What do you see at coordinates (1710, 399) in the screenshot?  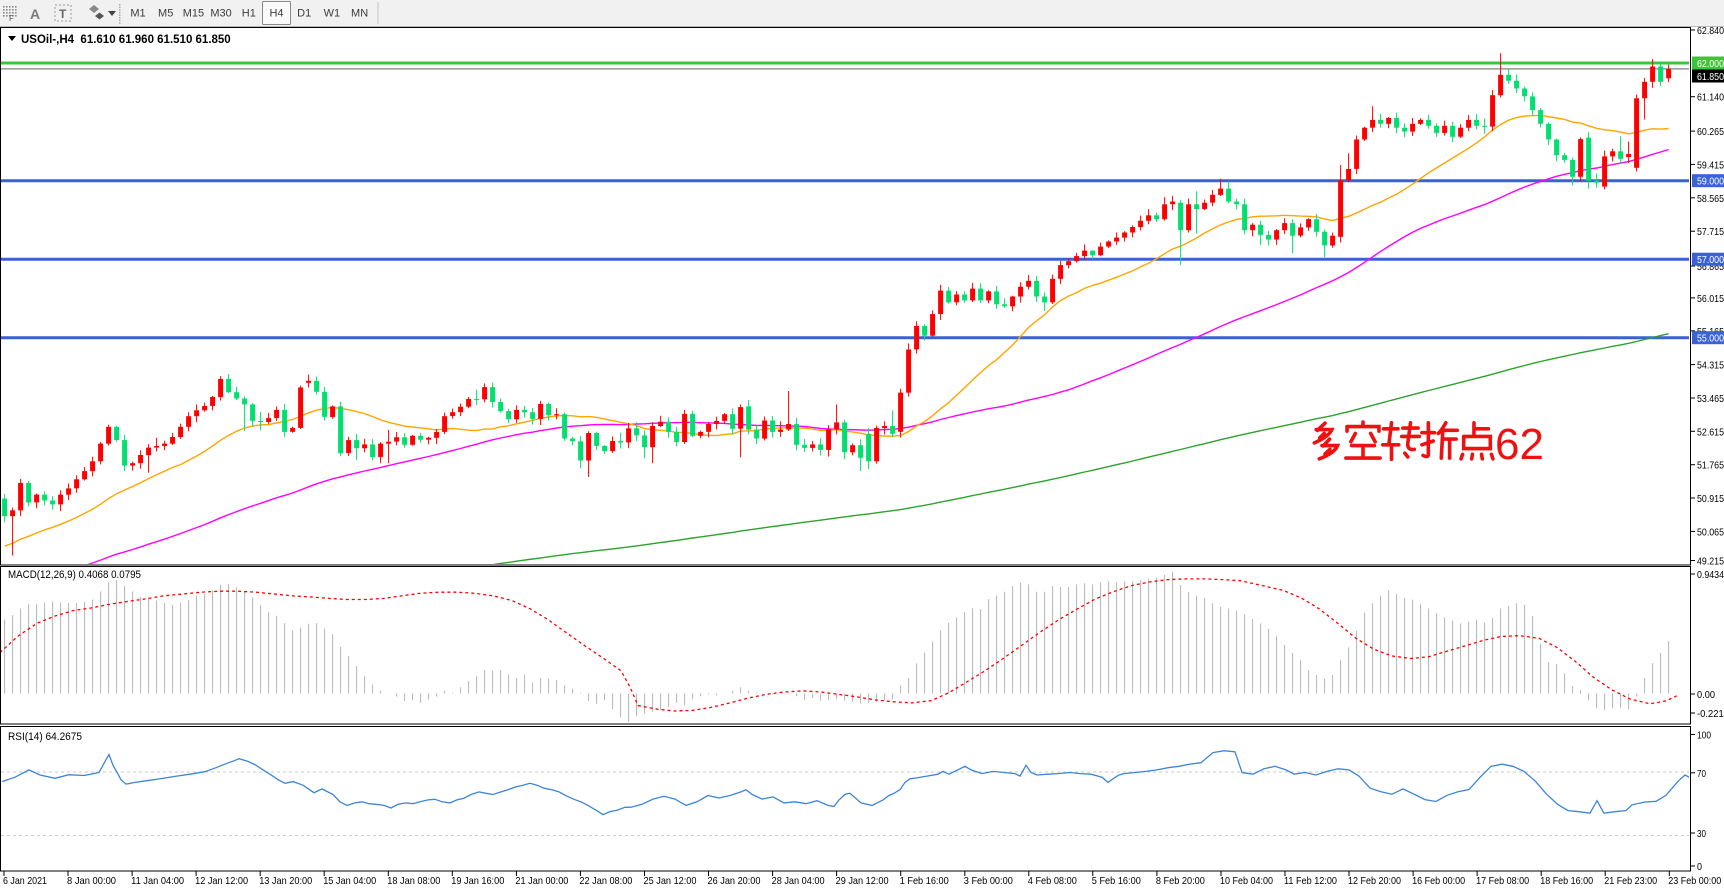 I see `svg-text: 53.465` at bounding box center [1710, 399].